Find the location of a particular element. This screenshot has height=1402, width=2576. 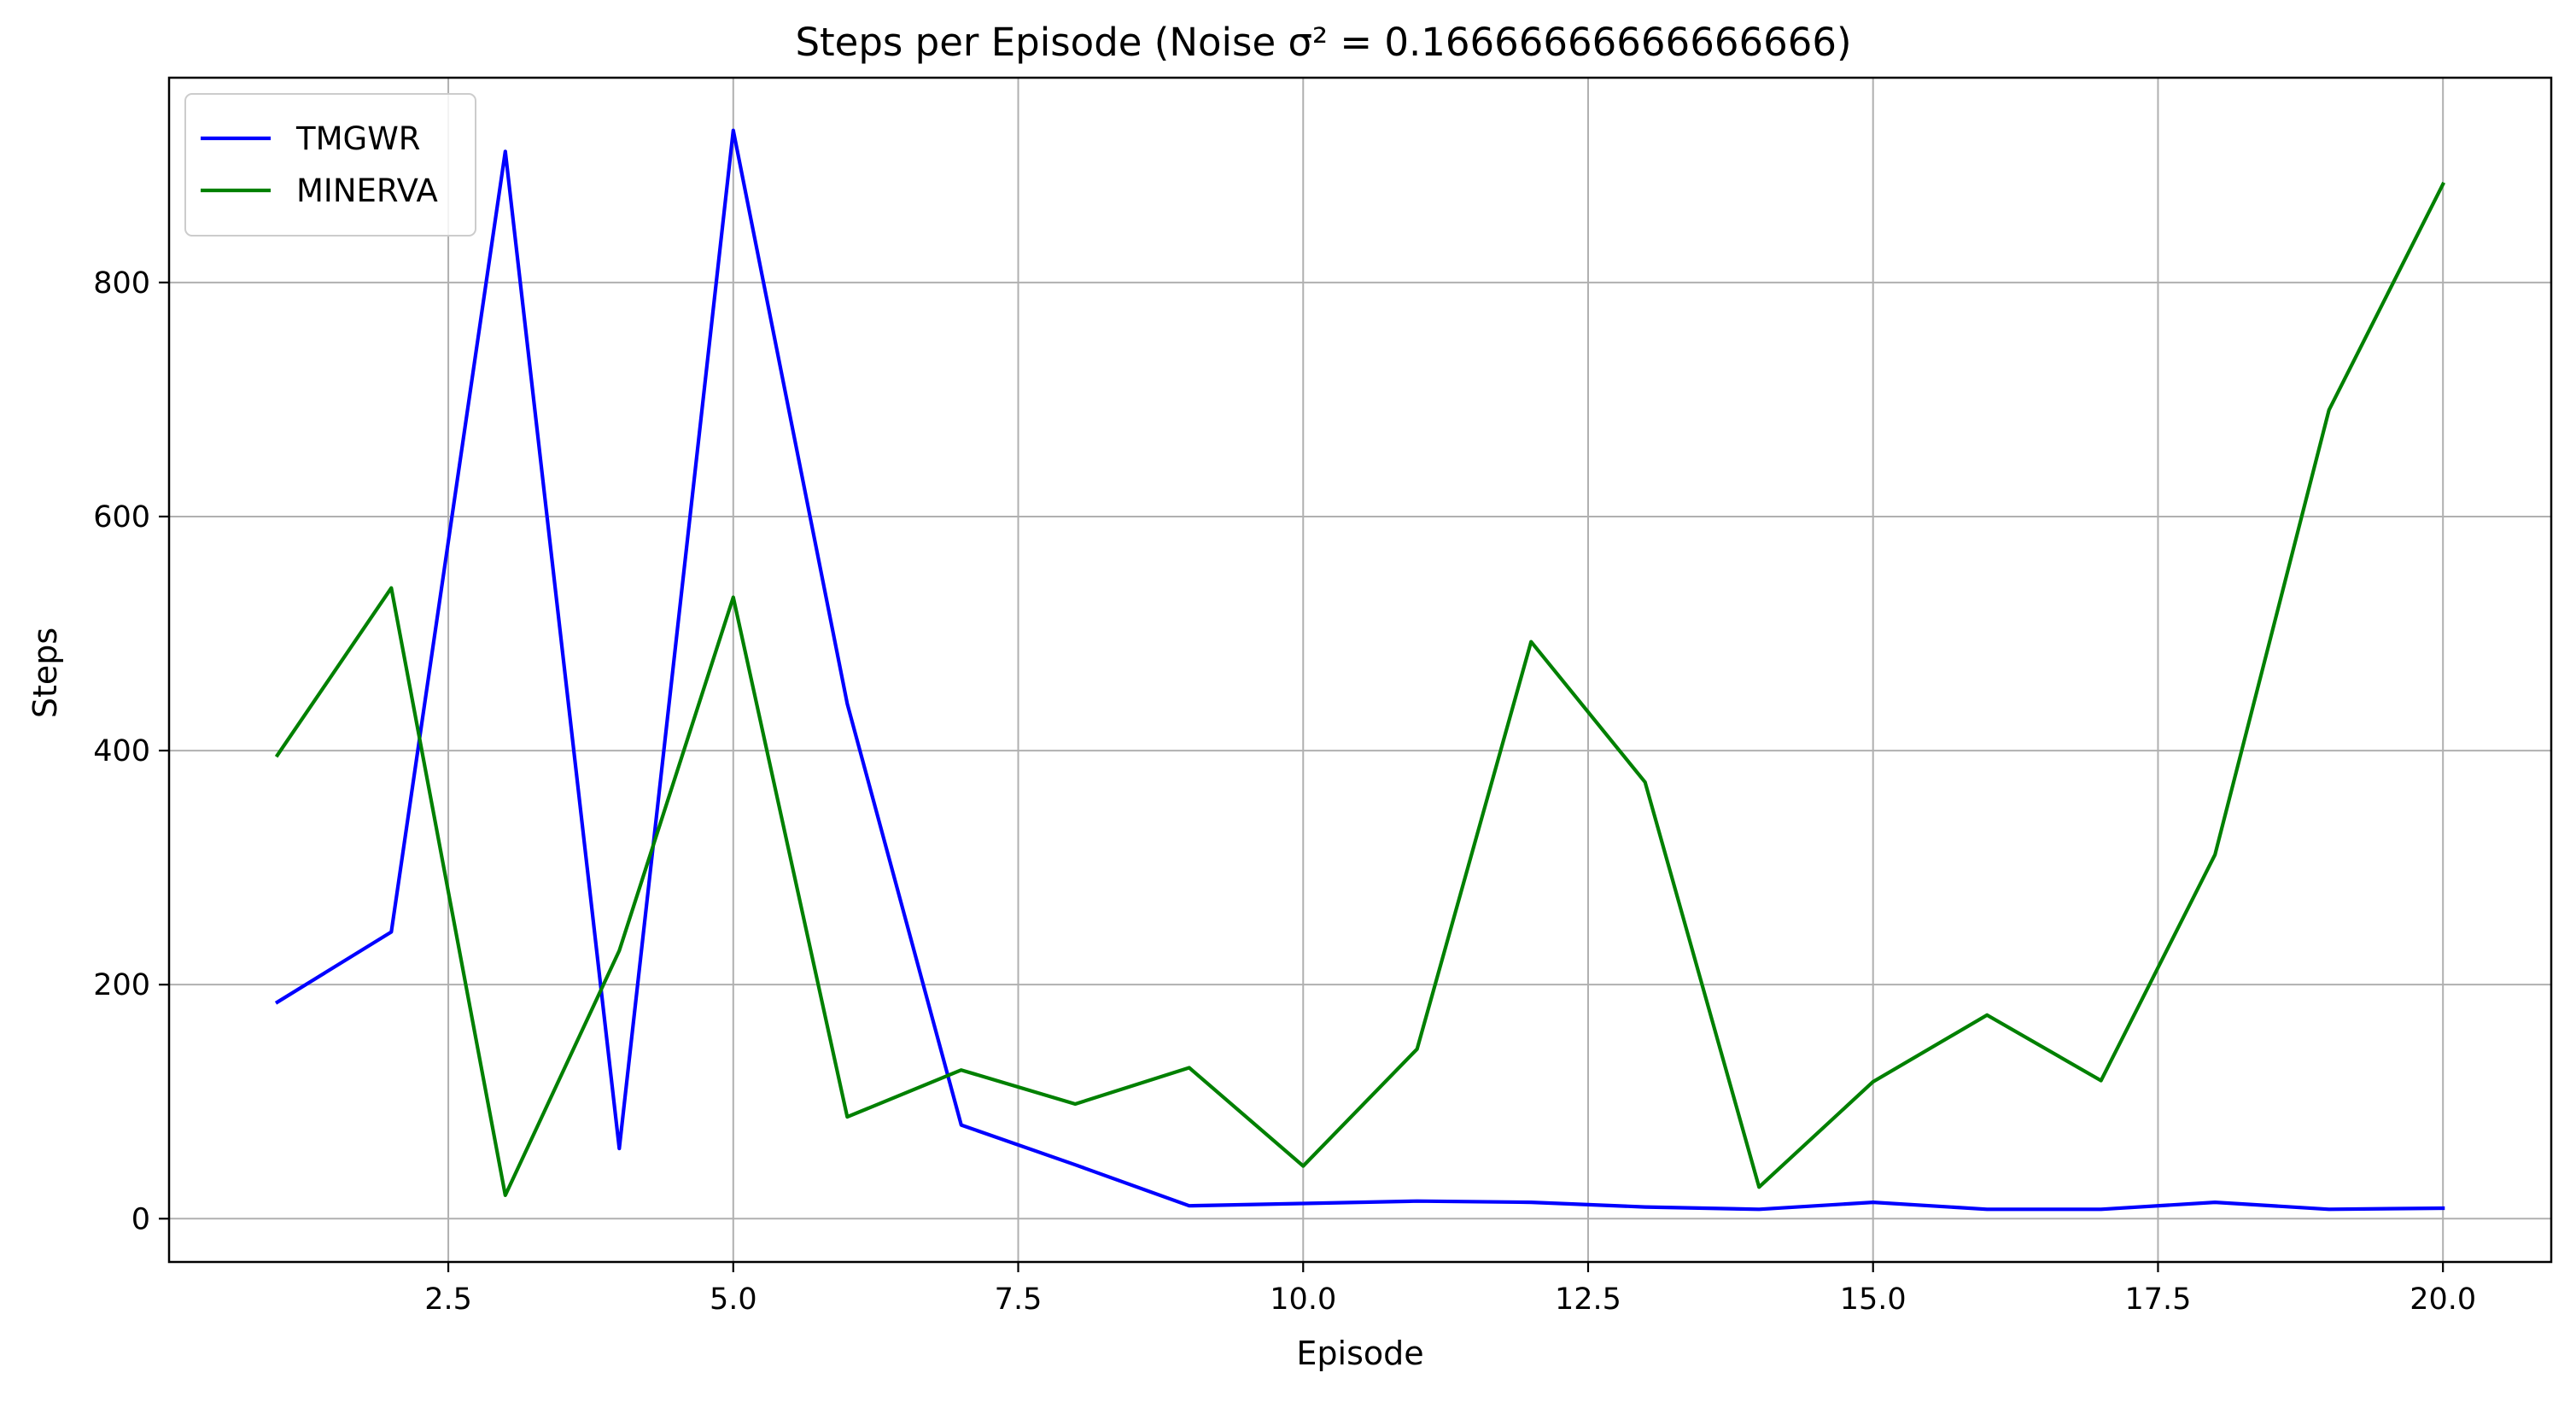

y-axis-ticks: 0 200 400 600 800 is located at coordinates (131, 751).